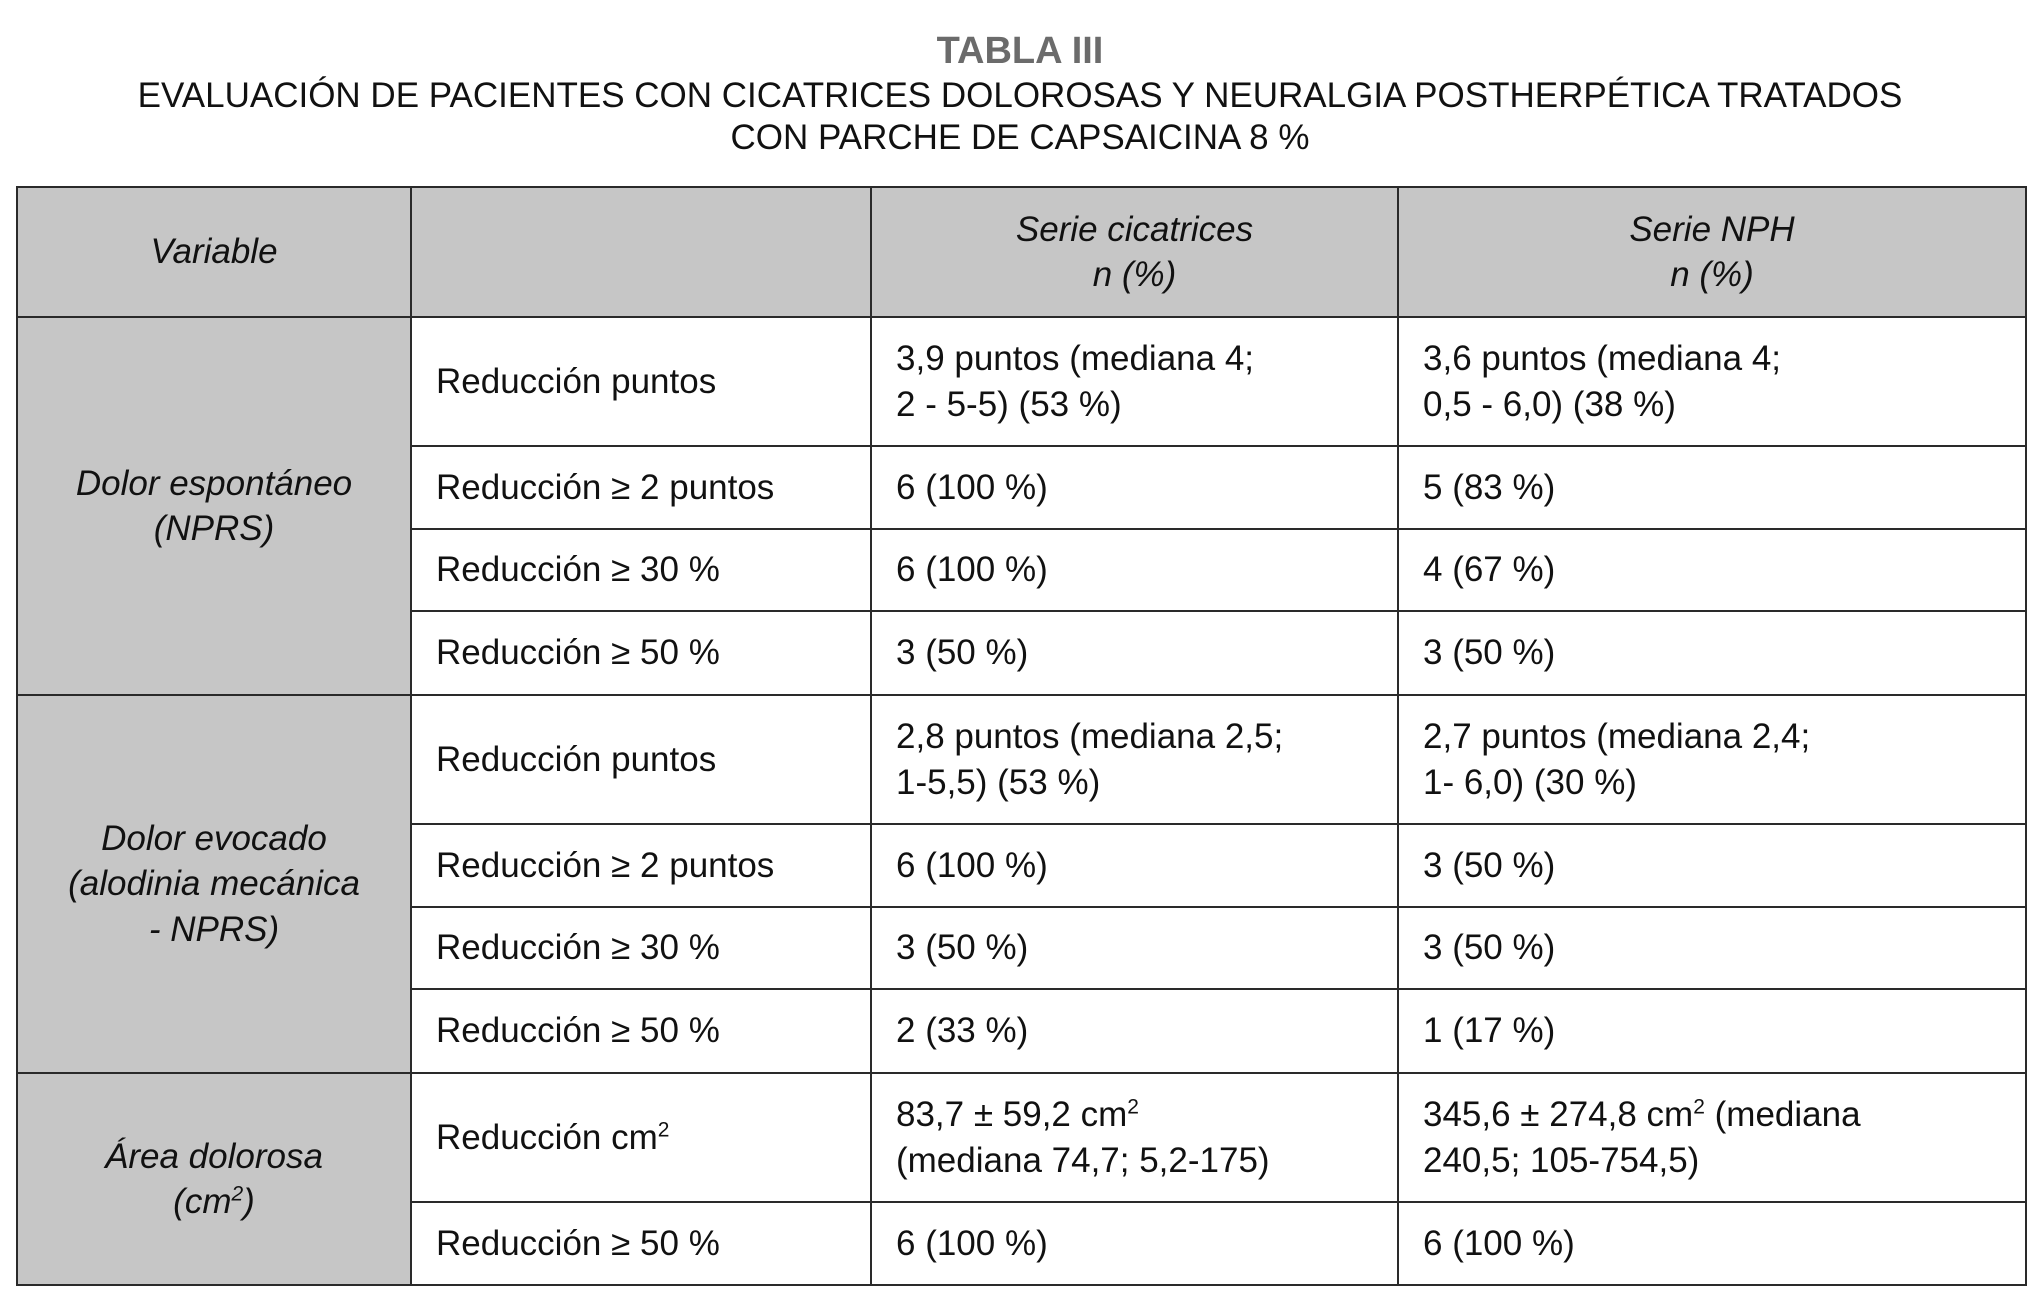  Describe the element at coordinates (1134, 381) in the screenshot. I see `cell-cicatrices: 3,9 puntos (mediana 4; 2 - 5-5) (53 %)` at that location.